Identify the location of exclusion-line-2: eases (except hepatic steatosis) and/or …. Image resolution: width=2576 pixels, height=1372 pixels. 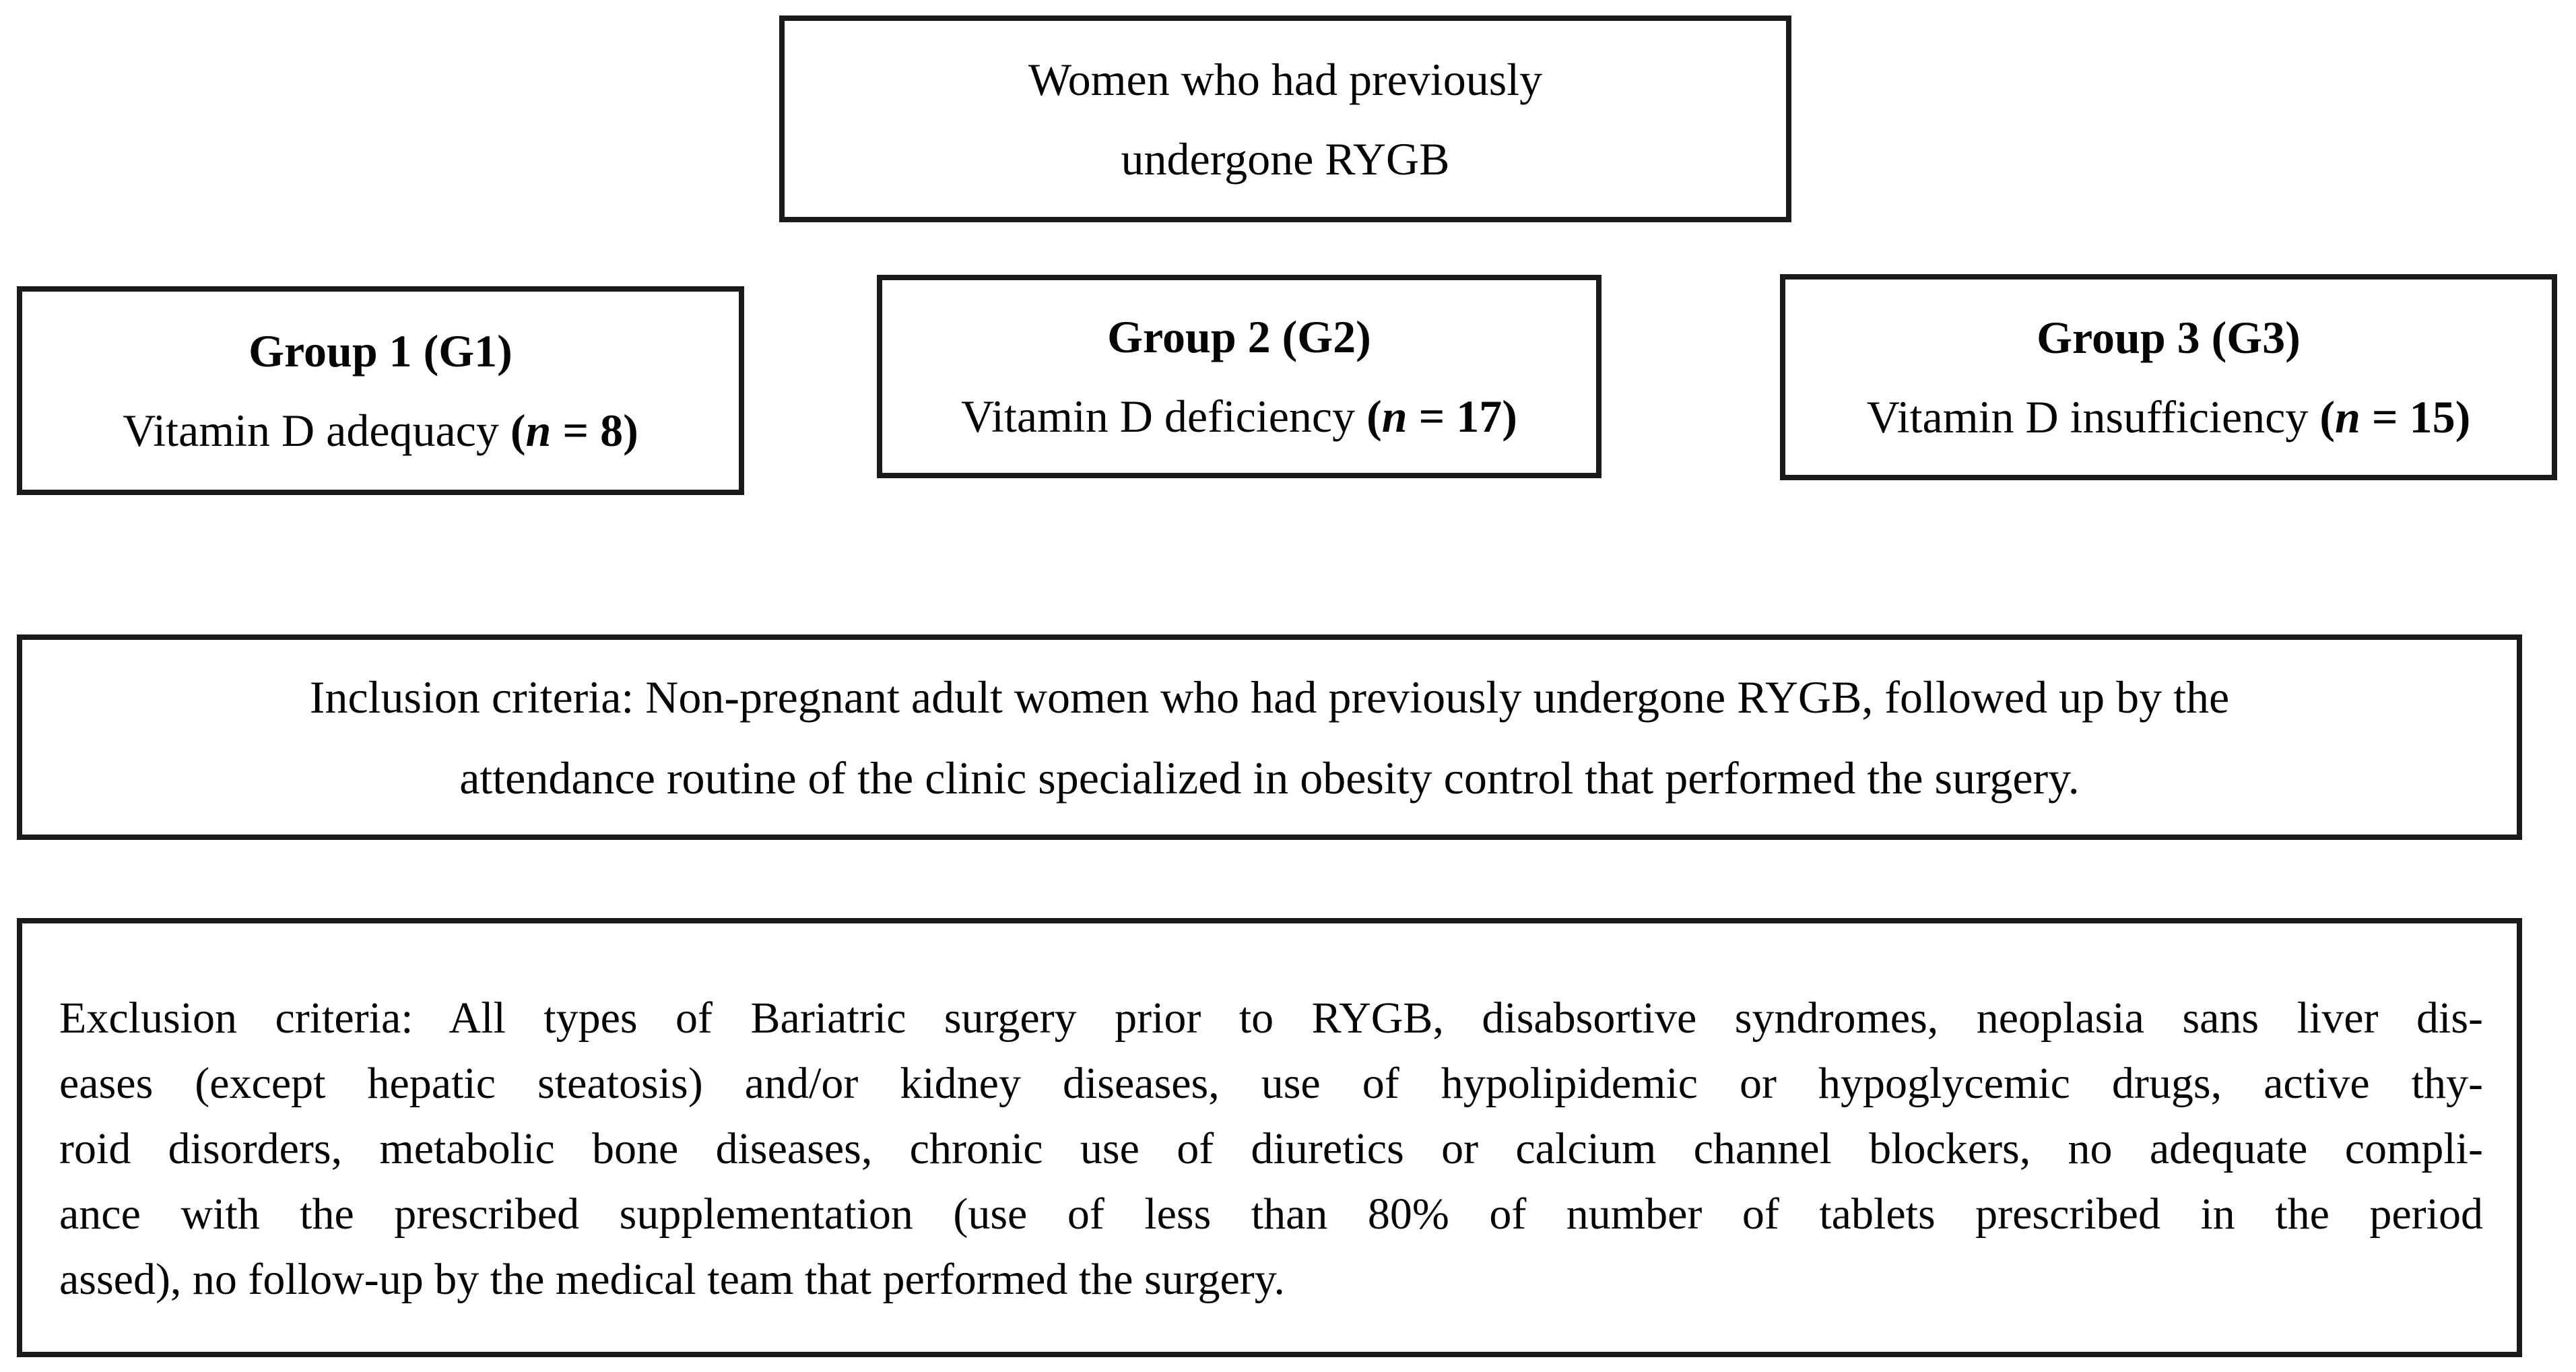
(1271, 1083).